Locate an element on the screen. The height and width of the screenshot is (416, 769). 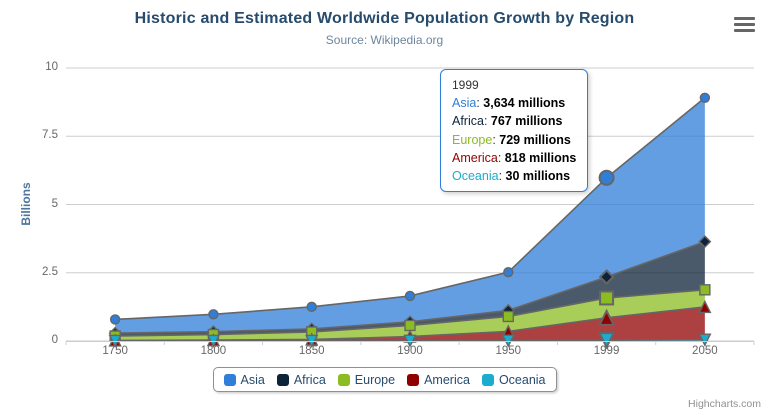
marker-asia-1950 is located at coordinates (508, 272).